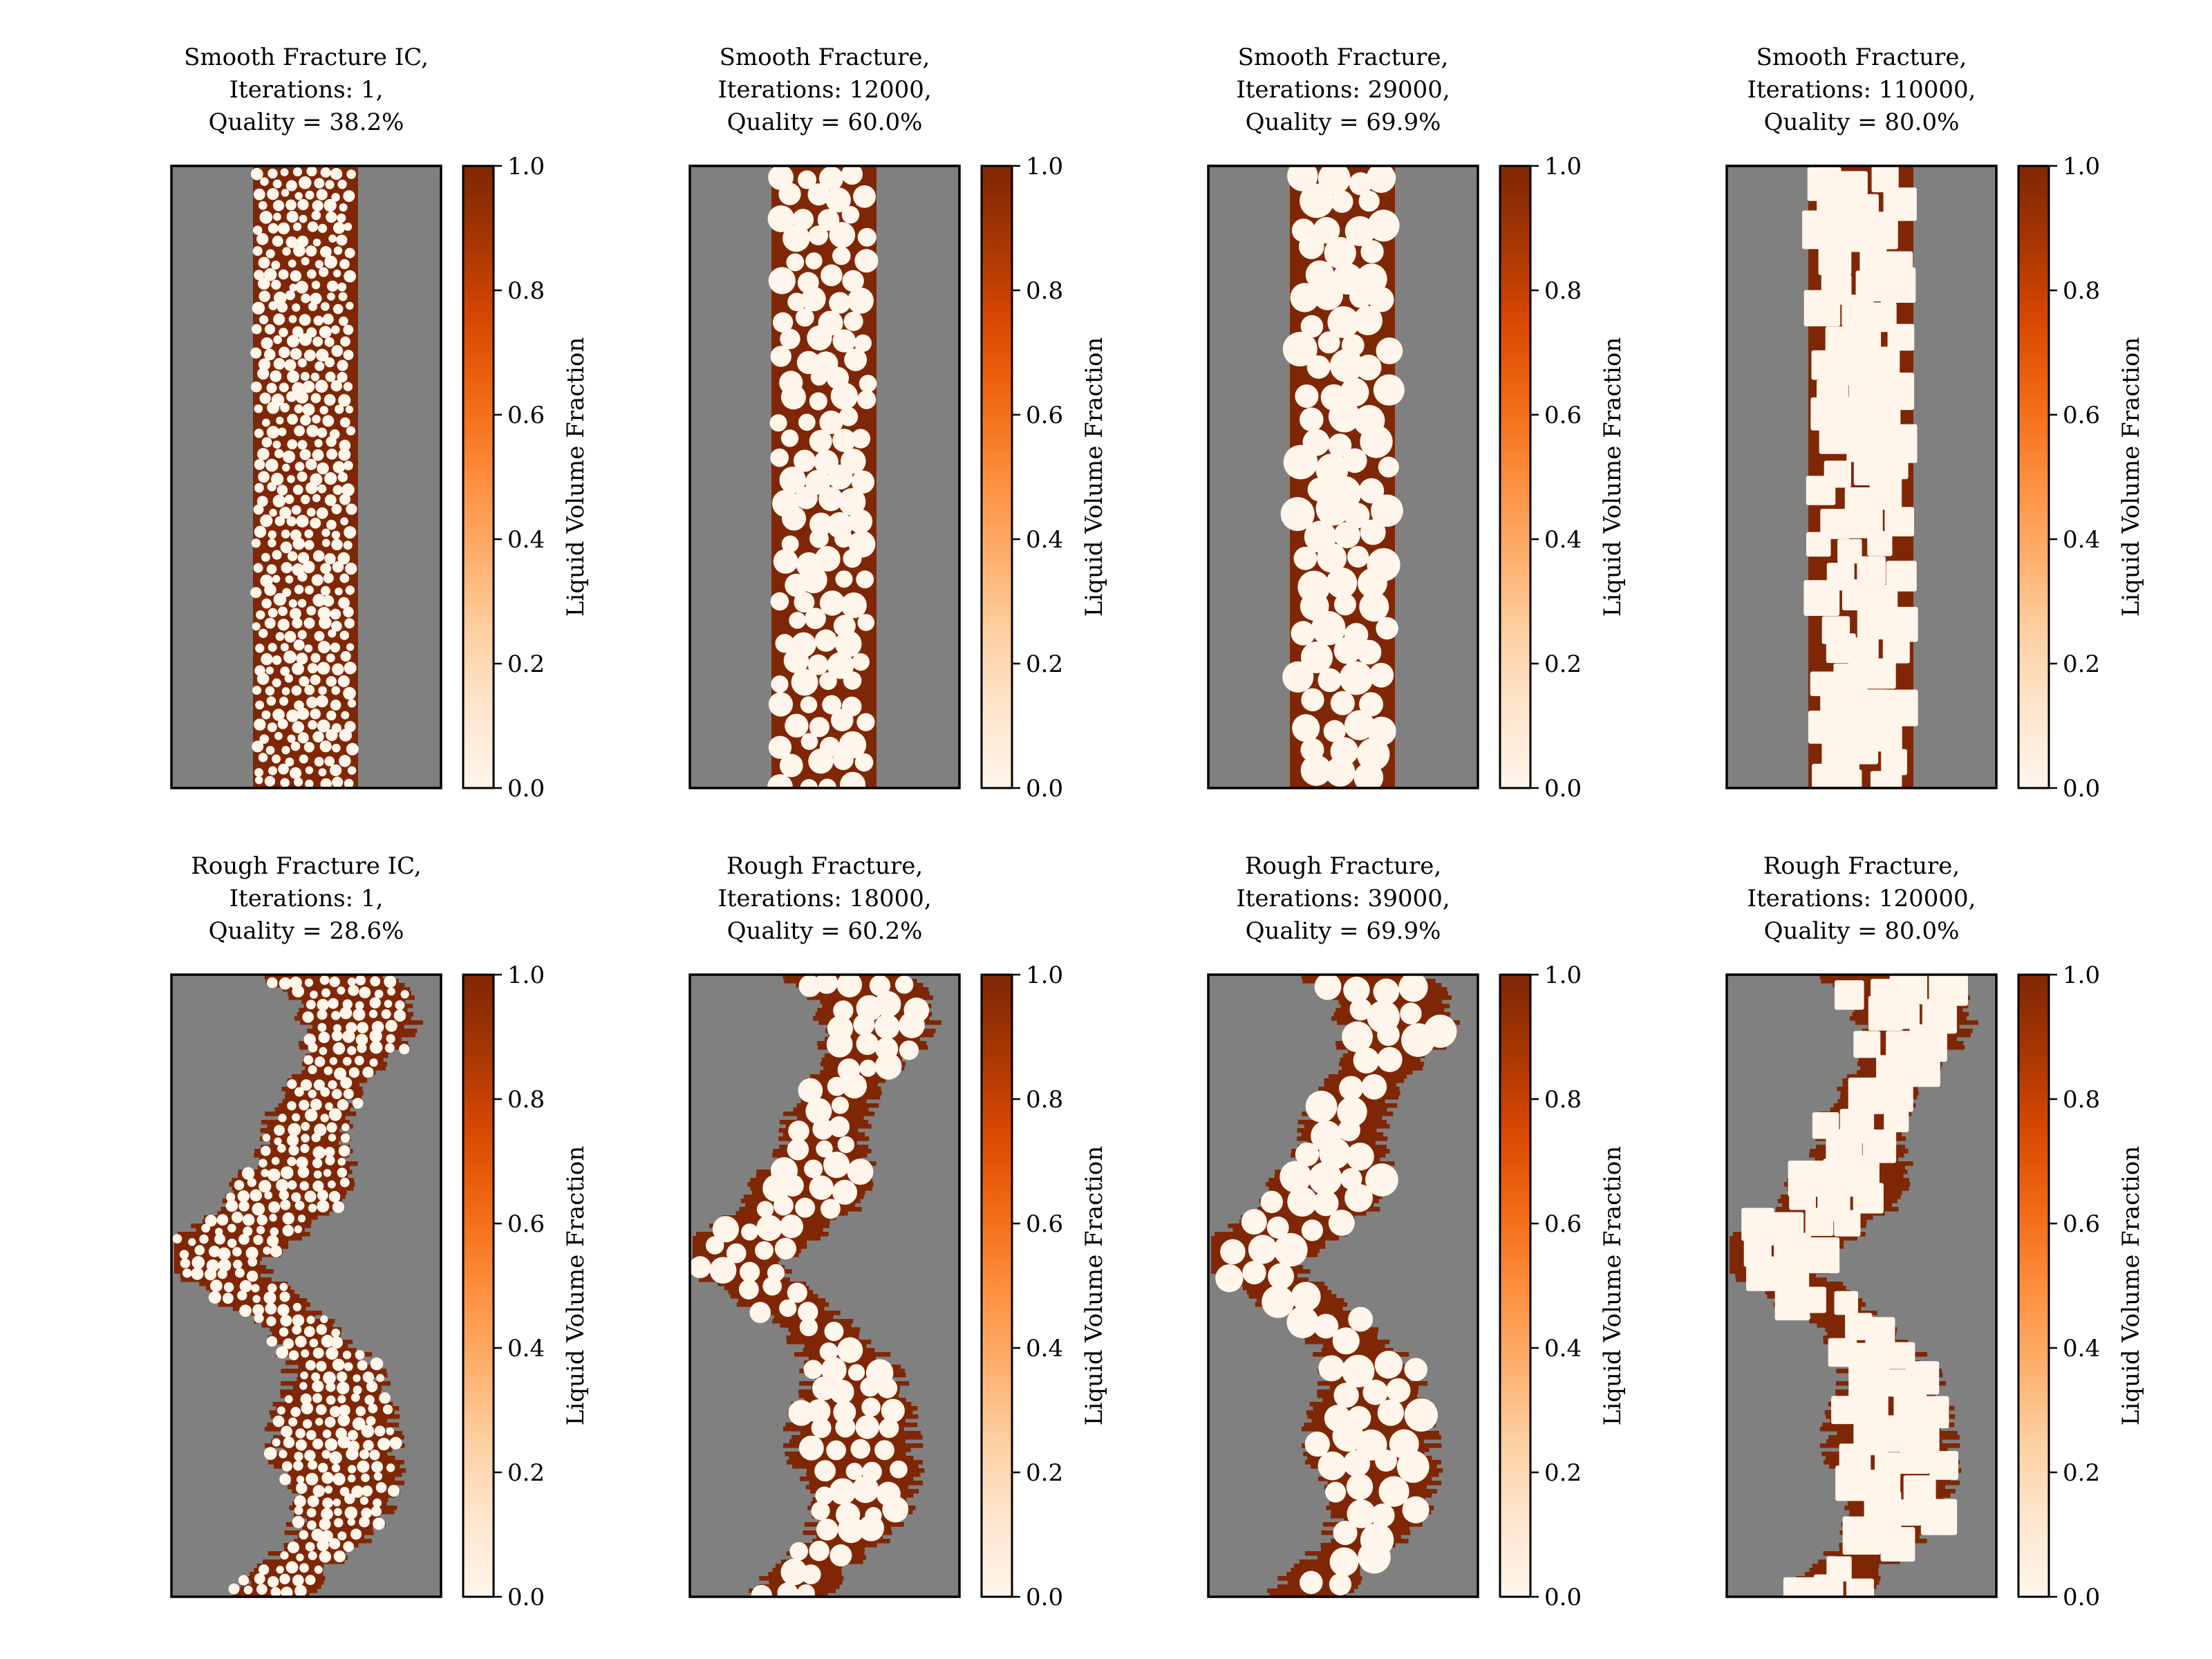  What do you see at coordinates (1862, 1285) in the screenshot?
I see `axes-frame` at bounding box center [1862, 1285].